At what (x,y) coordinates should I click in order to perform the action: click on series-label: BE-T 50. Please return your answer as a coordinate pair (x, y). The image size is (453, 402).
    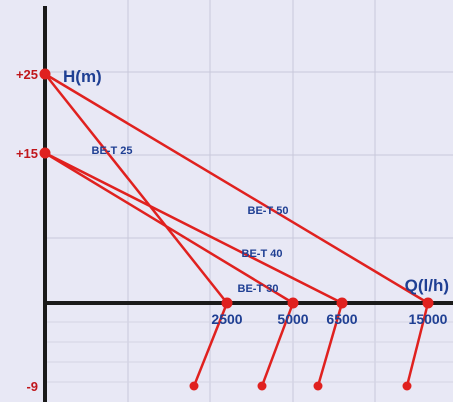
    Looking at the image, I should click on (268, 211).